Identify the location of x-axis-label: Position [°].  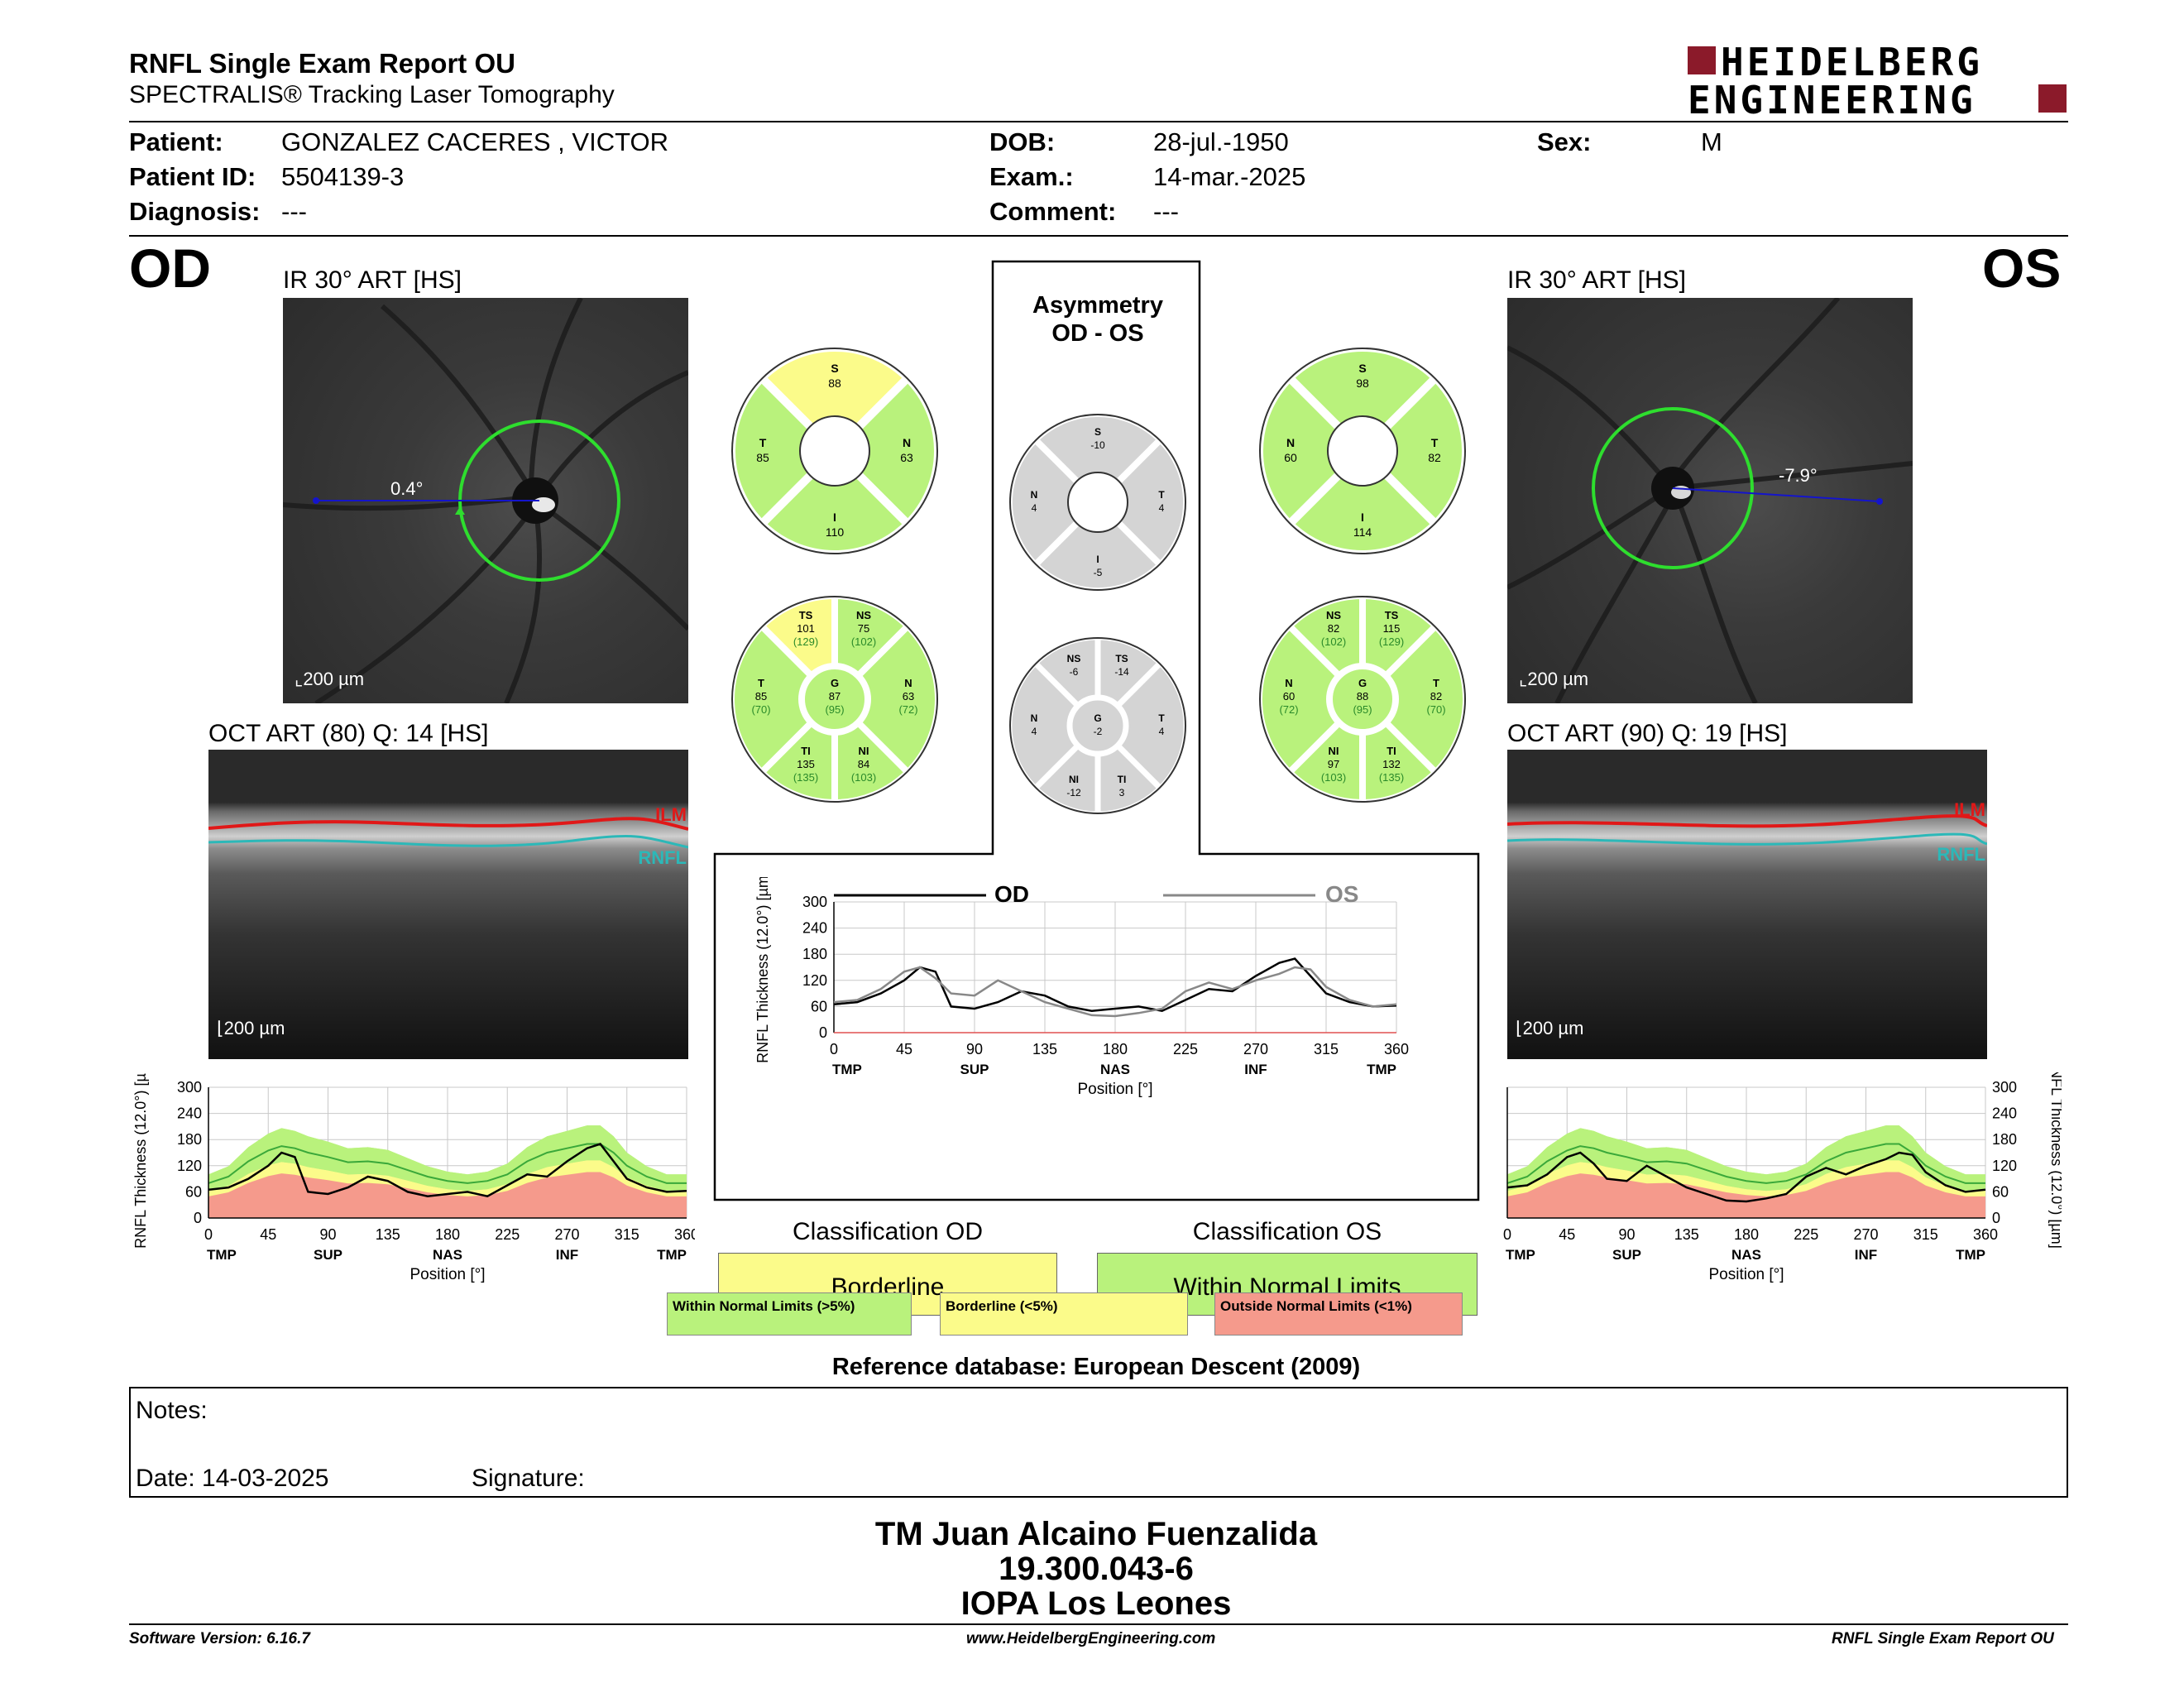
(447, 1274).